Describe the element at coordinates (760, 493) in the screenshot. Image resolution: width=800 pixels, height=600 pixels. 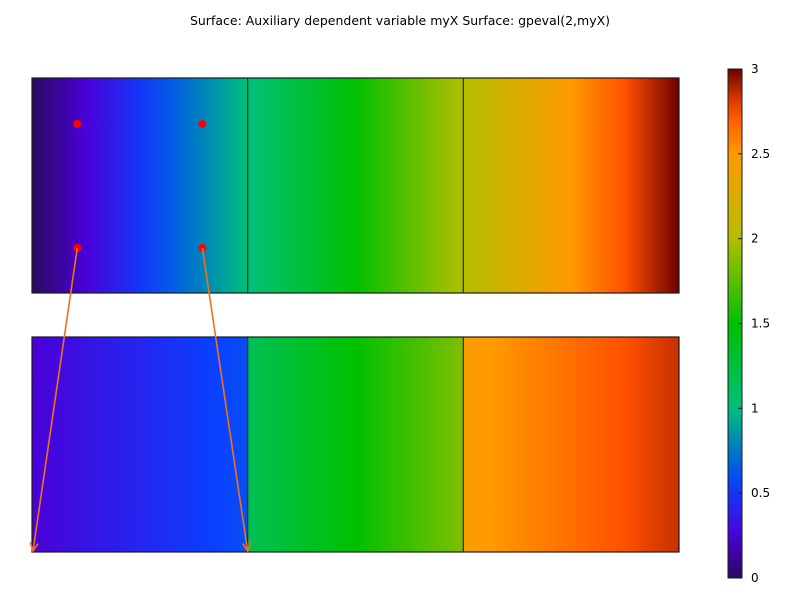
I see `colorbar-tick-label: 0.5` at that location.